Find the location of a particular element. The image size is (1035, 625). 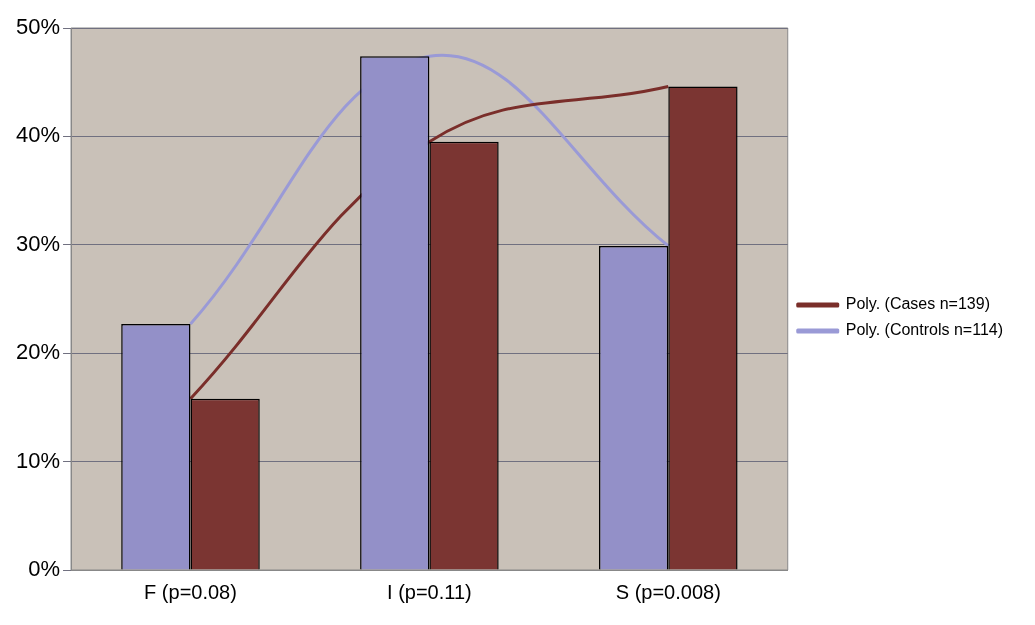

y-tick-label: 40% is located at coordinates (38, 135).